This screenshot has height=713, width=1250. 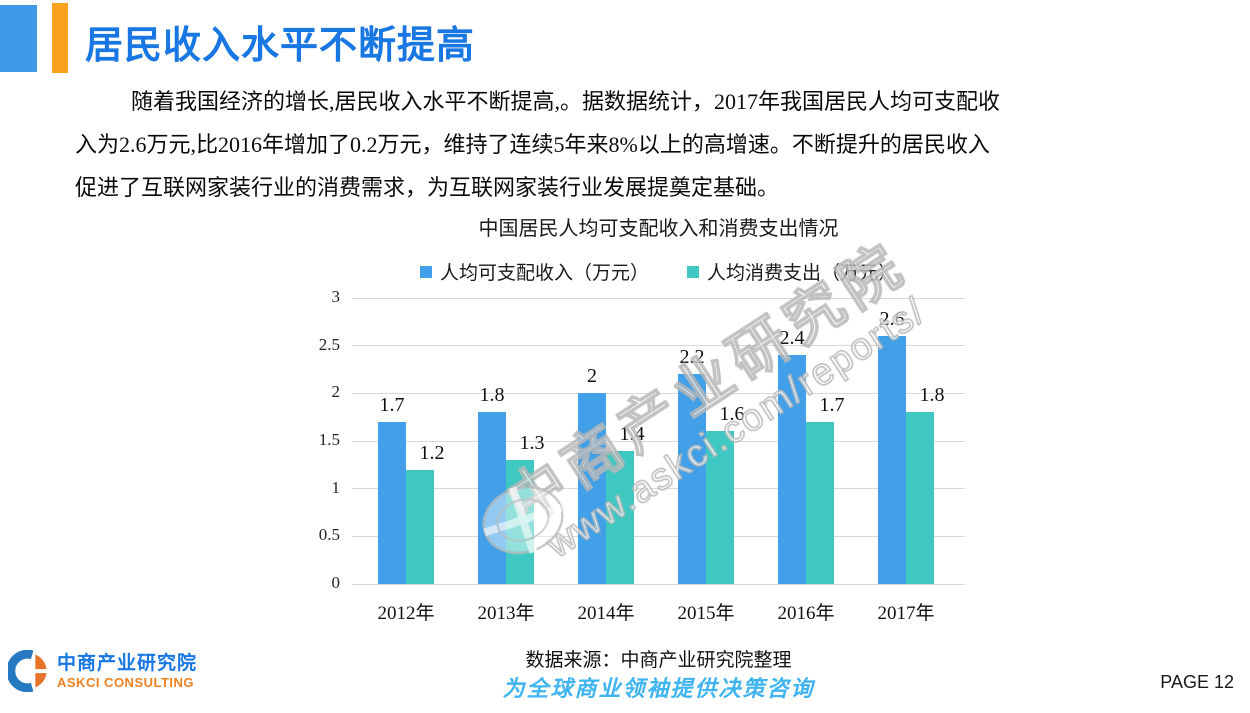 I want to click on body-line-3: 促进了互联网家装行业的消费需求，为互联网家装行业发展提奠定基础。, so click(x=427, y=187).